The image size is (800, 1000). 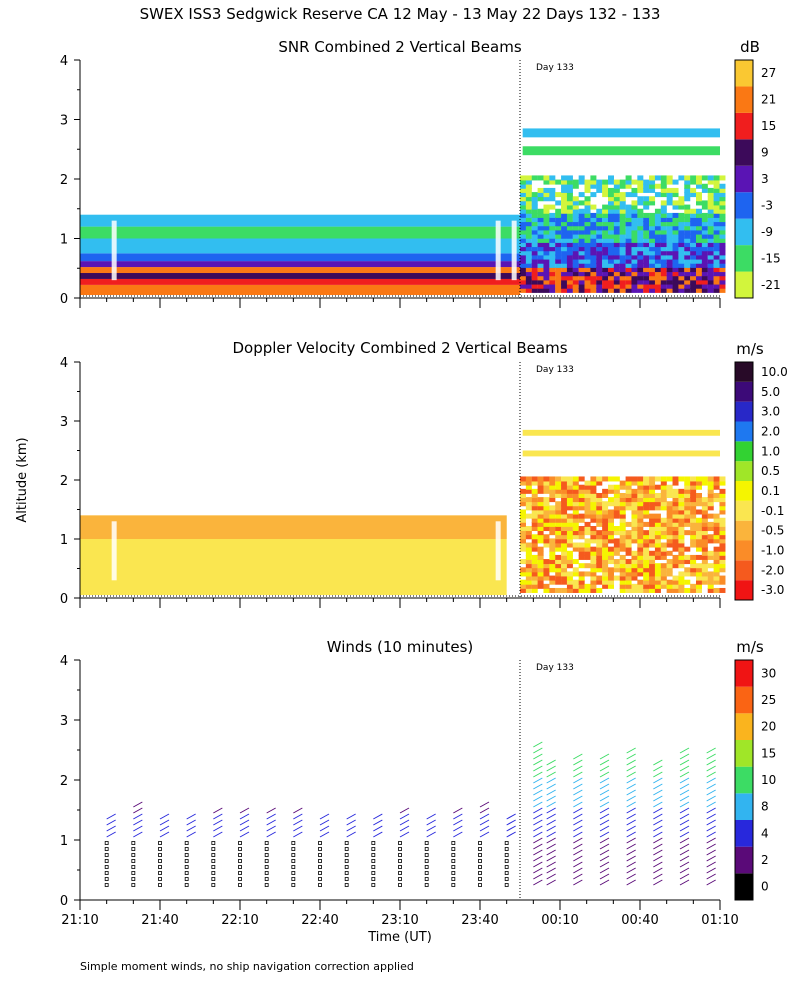 I want to click on plot-area, so click(x=403, y=212).